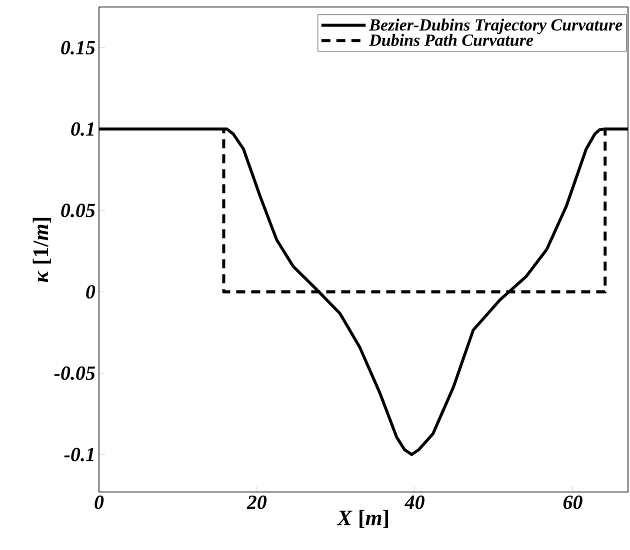 This screenshot has height=550, width=630. What do you see at coordinates (78, 47) in the screenshot?
I see `y-tick-label: 0.15` at bounding box center [78, 47].